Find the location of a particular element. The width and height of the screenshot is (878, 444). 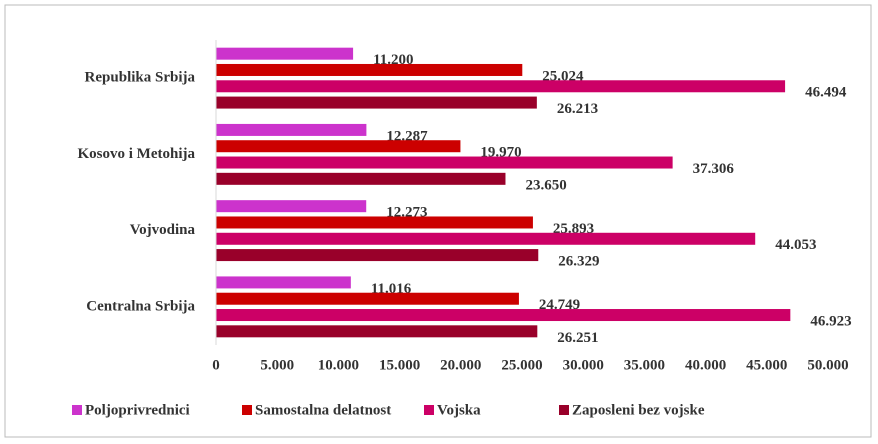

value-label: 46.923 is located at coordinates (830, 321).